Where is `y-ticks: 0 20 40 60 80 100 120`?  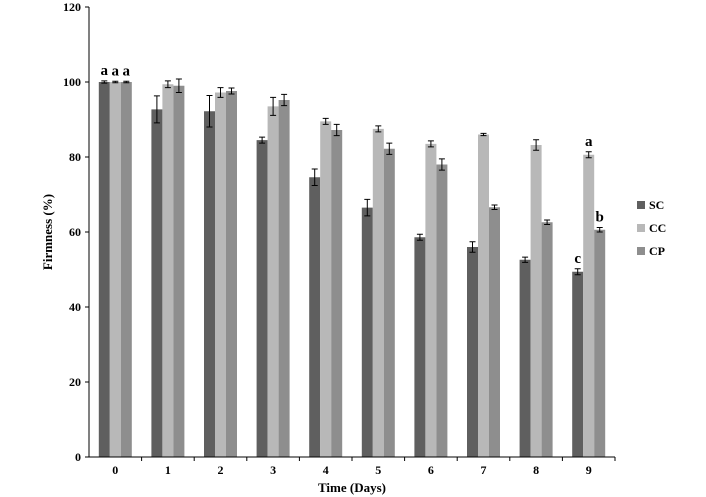
y-ticks: 0 20 40 60 80 100 120 is located at coordinates (76, 232).